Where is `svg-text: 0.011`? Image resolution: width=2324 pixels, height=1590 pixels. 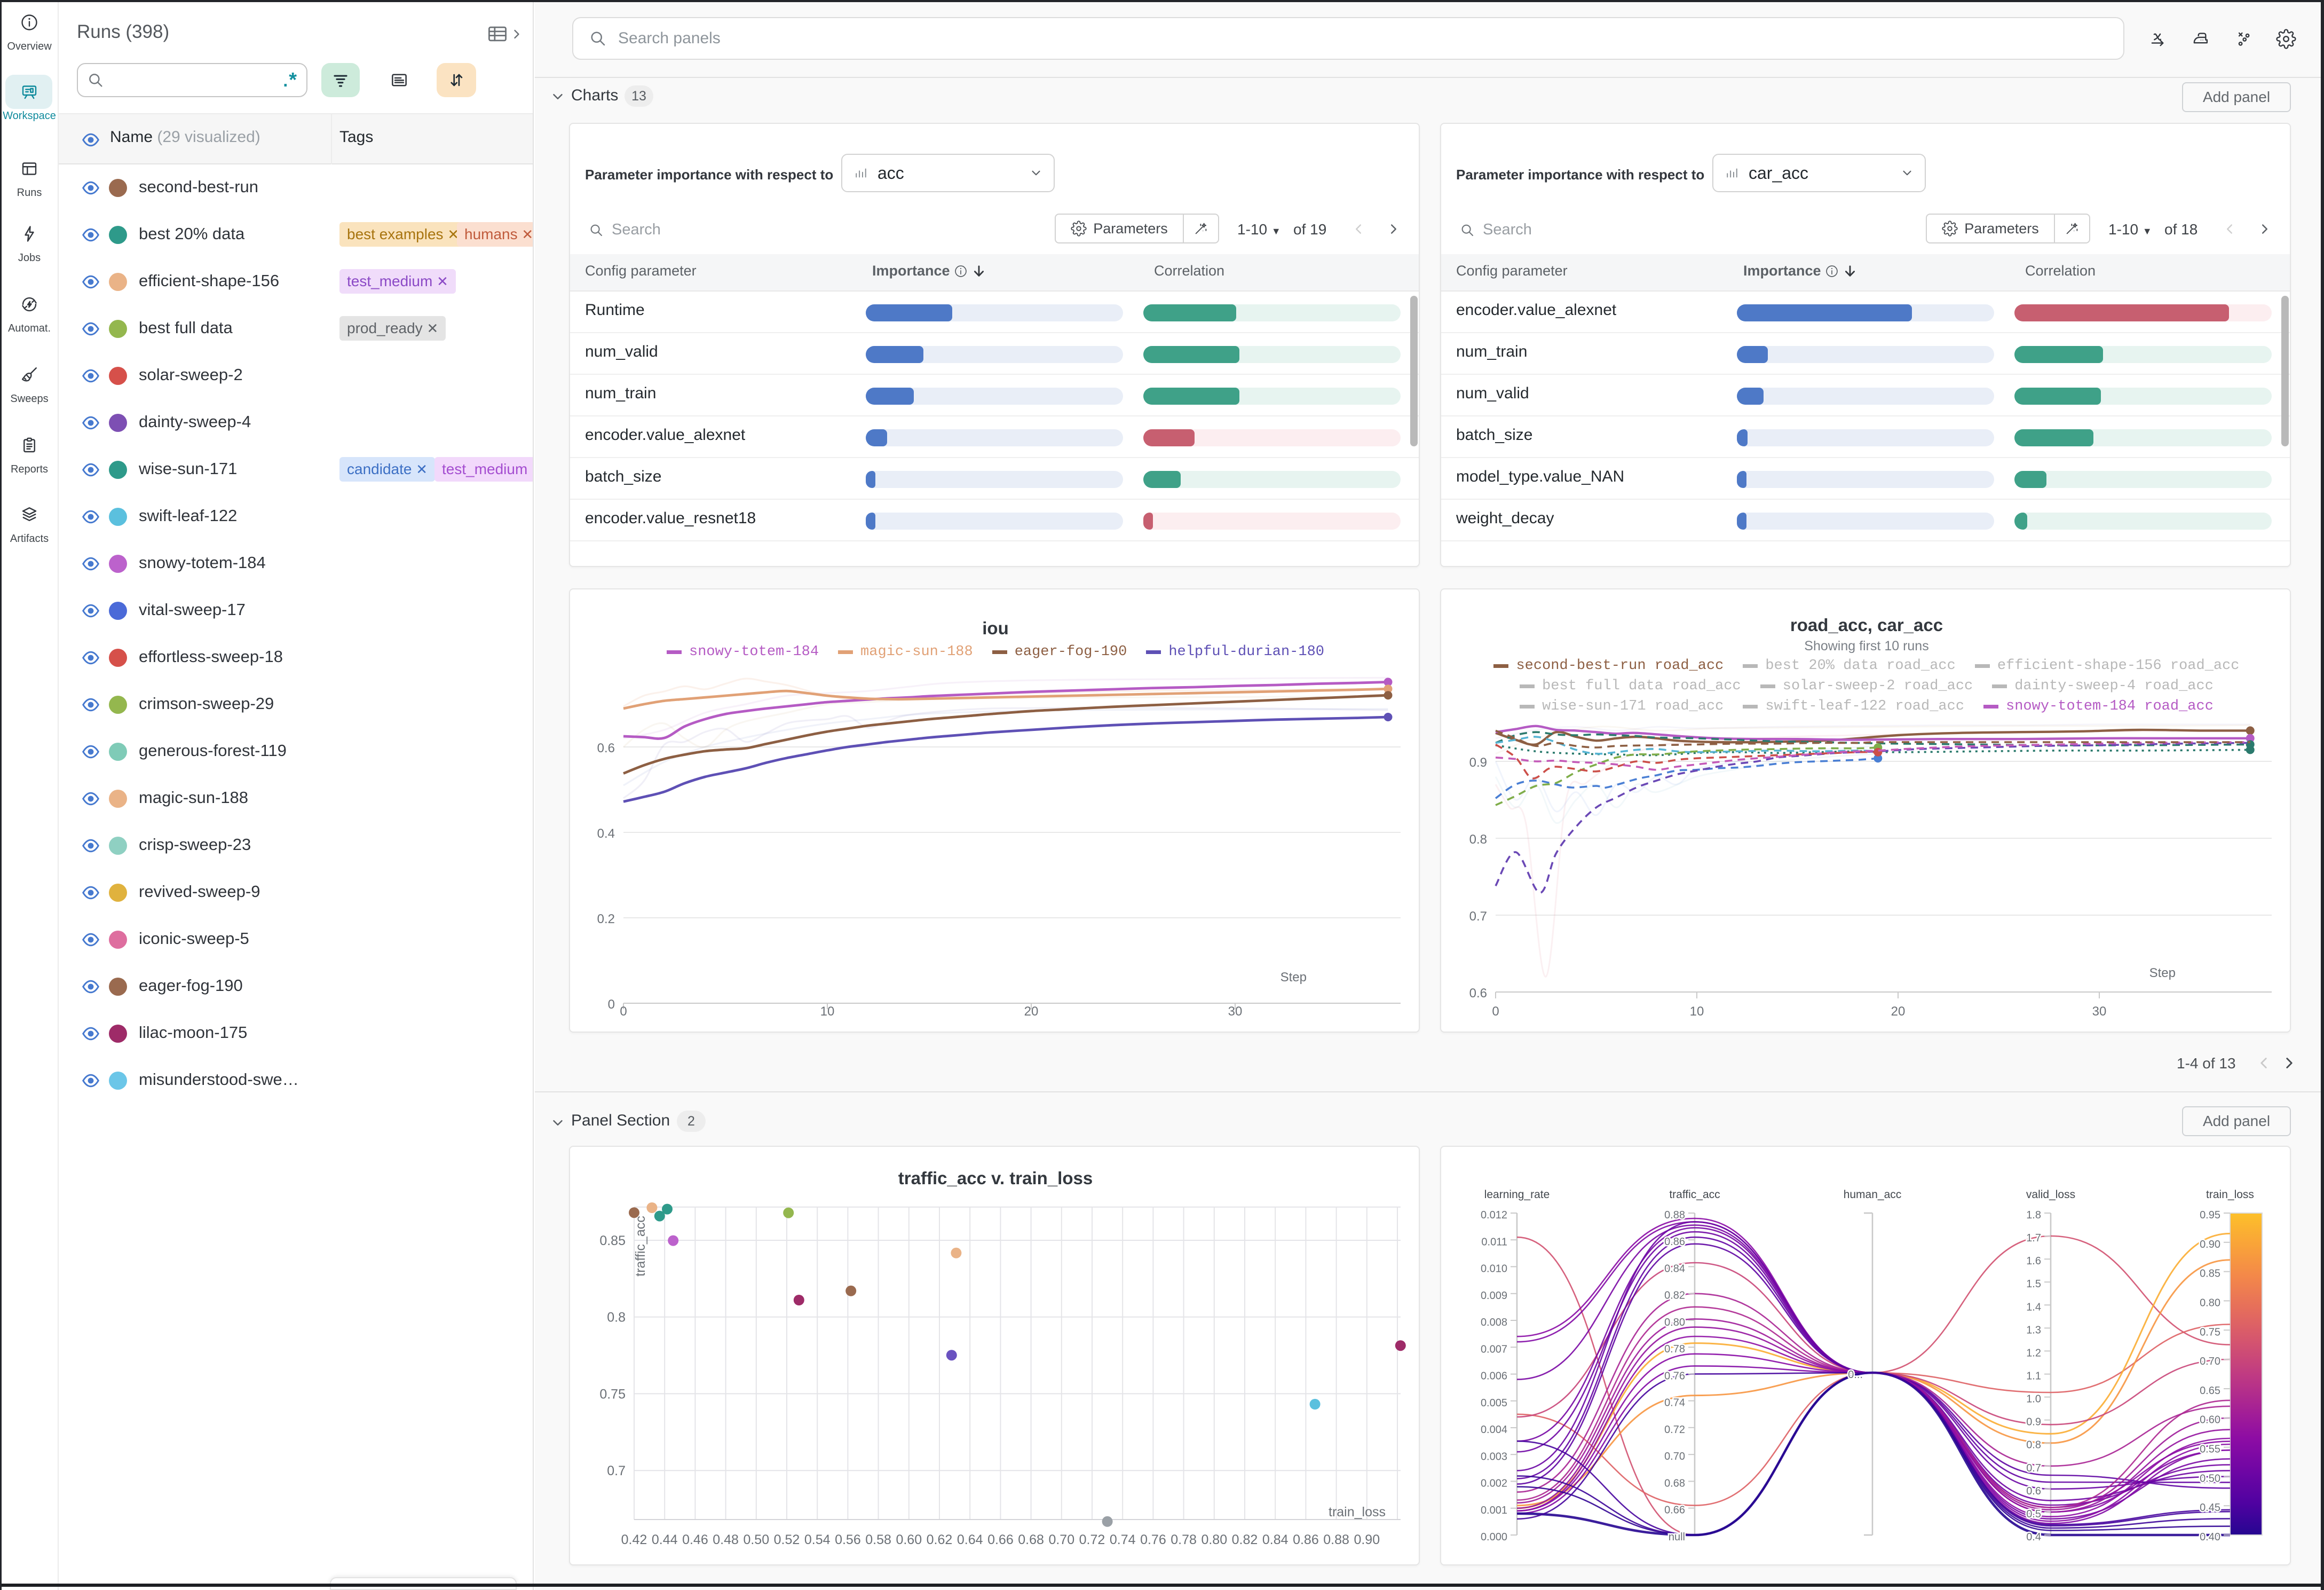 svg-text: 0.011 is located at coordinates (1494, 1242).